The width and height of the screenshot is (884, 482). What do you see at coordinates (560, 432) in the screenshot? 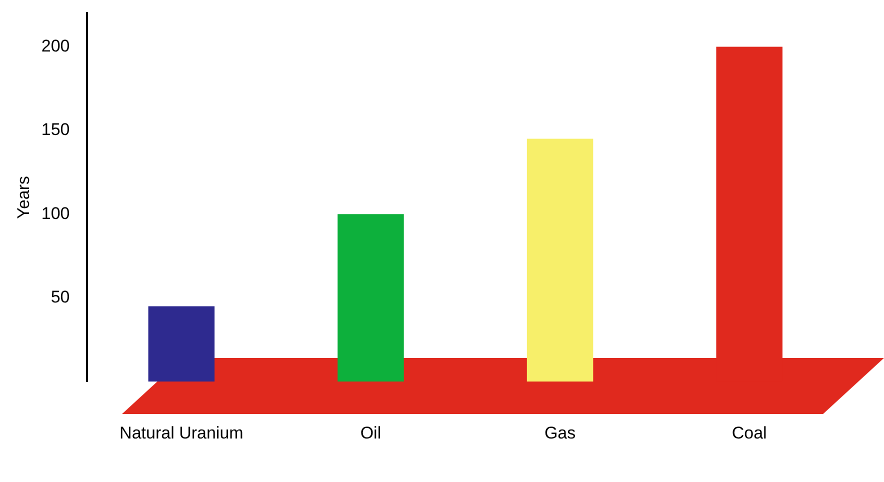
I see `x-tick-label: Gas` at bounding box center [560, 432].